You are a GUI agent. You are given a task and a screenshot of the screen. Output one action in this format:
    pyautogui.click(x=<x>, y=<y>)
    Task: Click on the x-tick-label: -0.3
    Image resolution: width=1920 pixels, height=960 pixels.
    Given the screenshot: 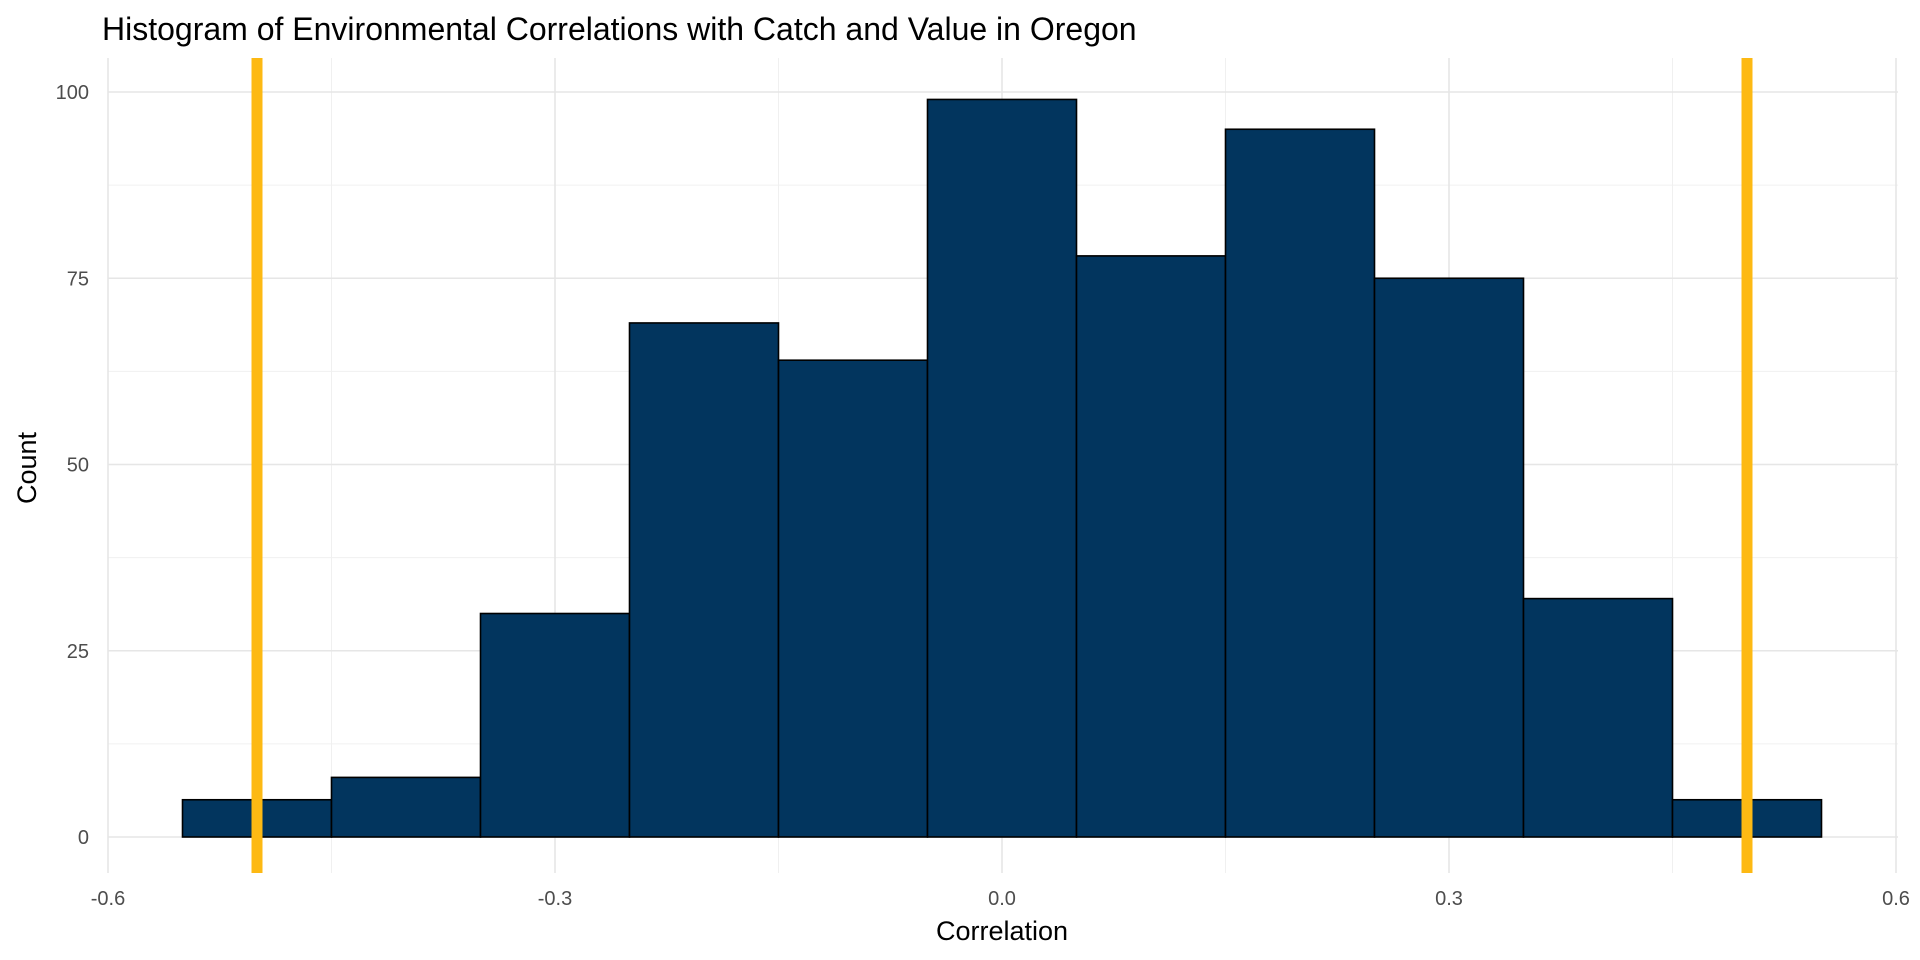 What is the action you would take?
    pyautogui.click(x=555, y=899)
    